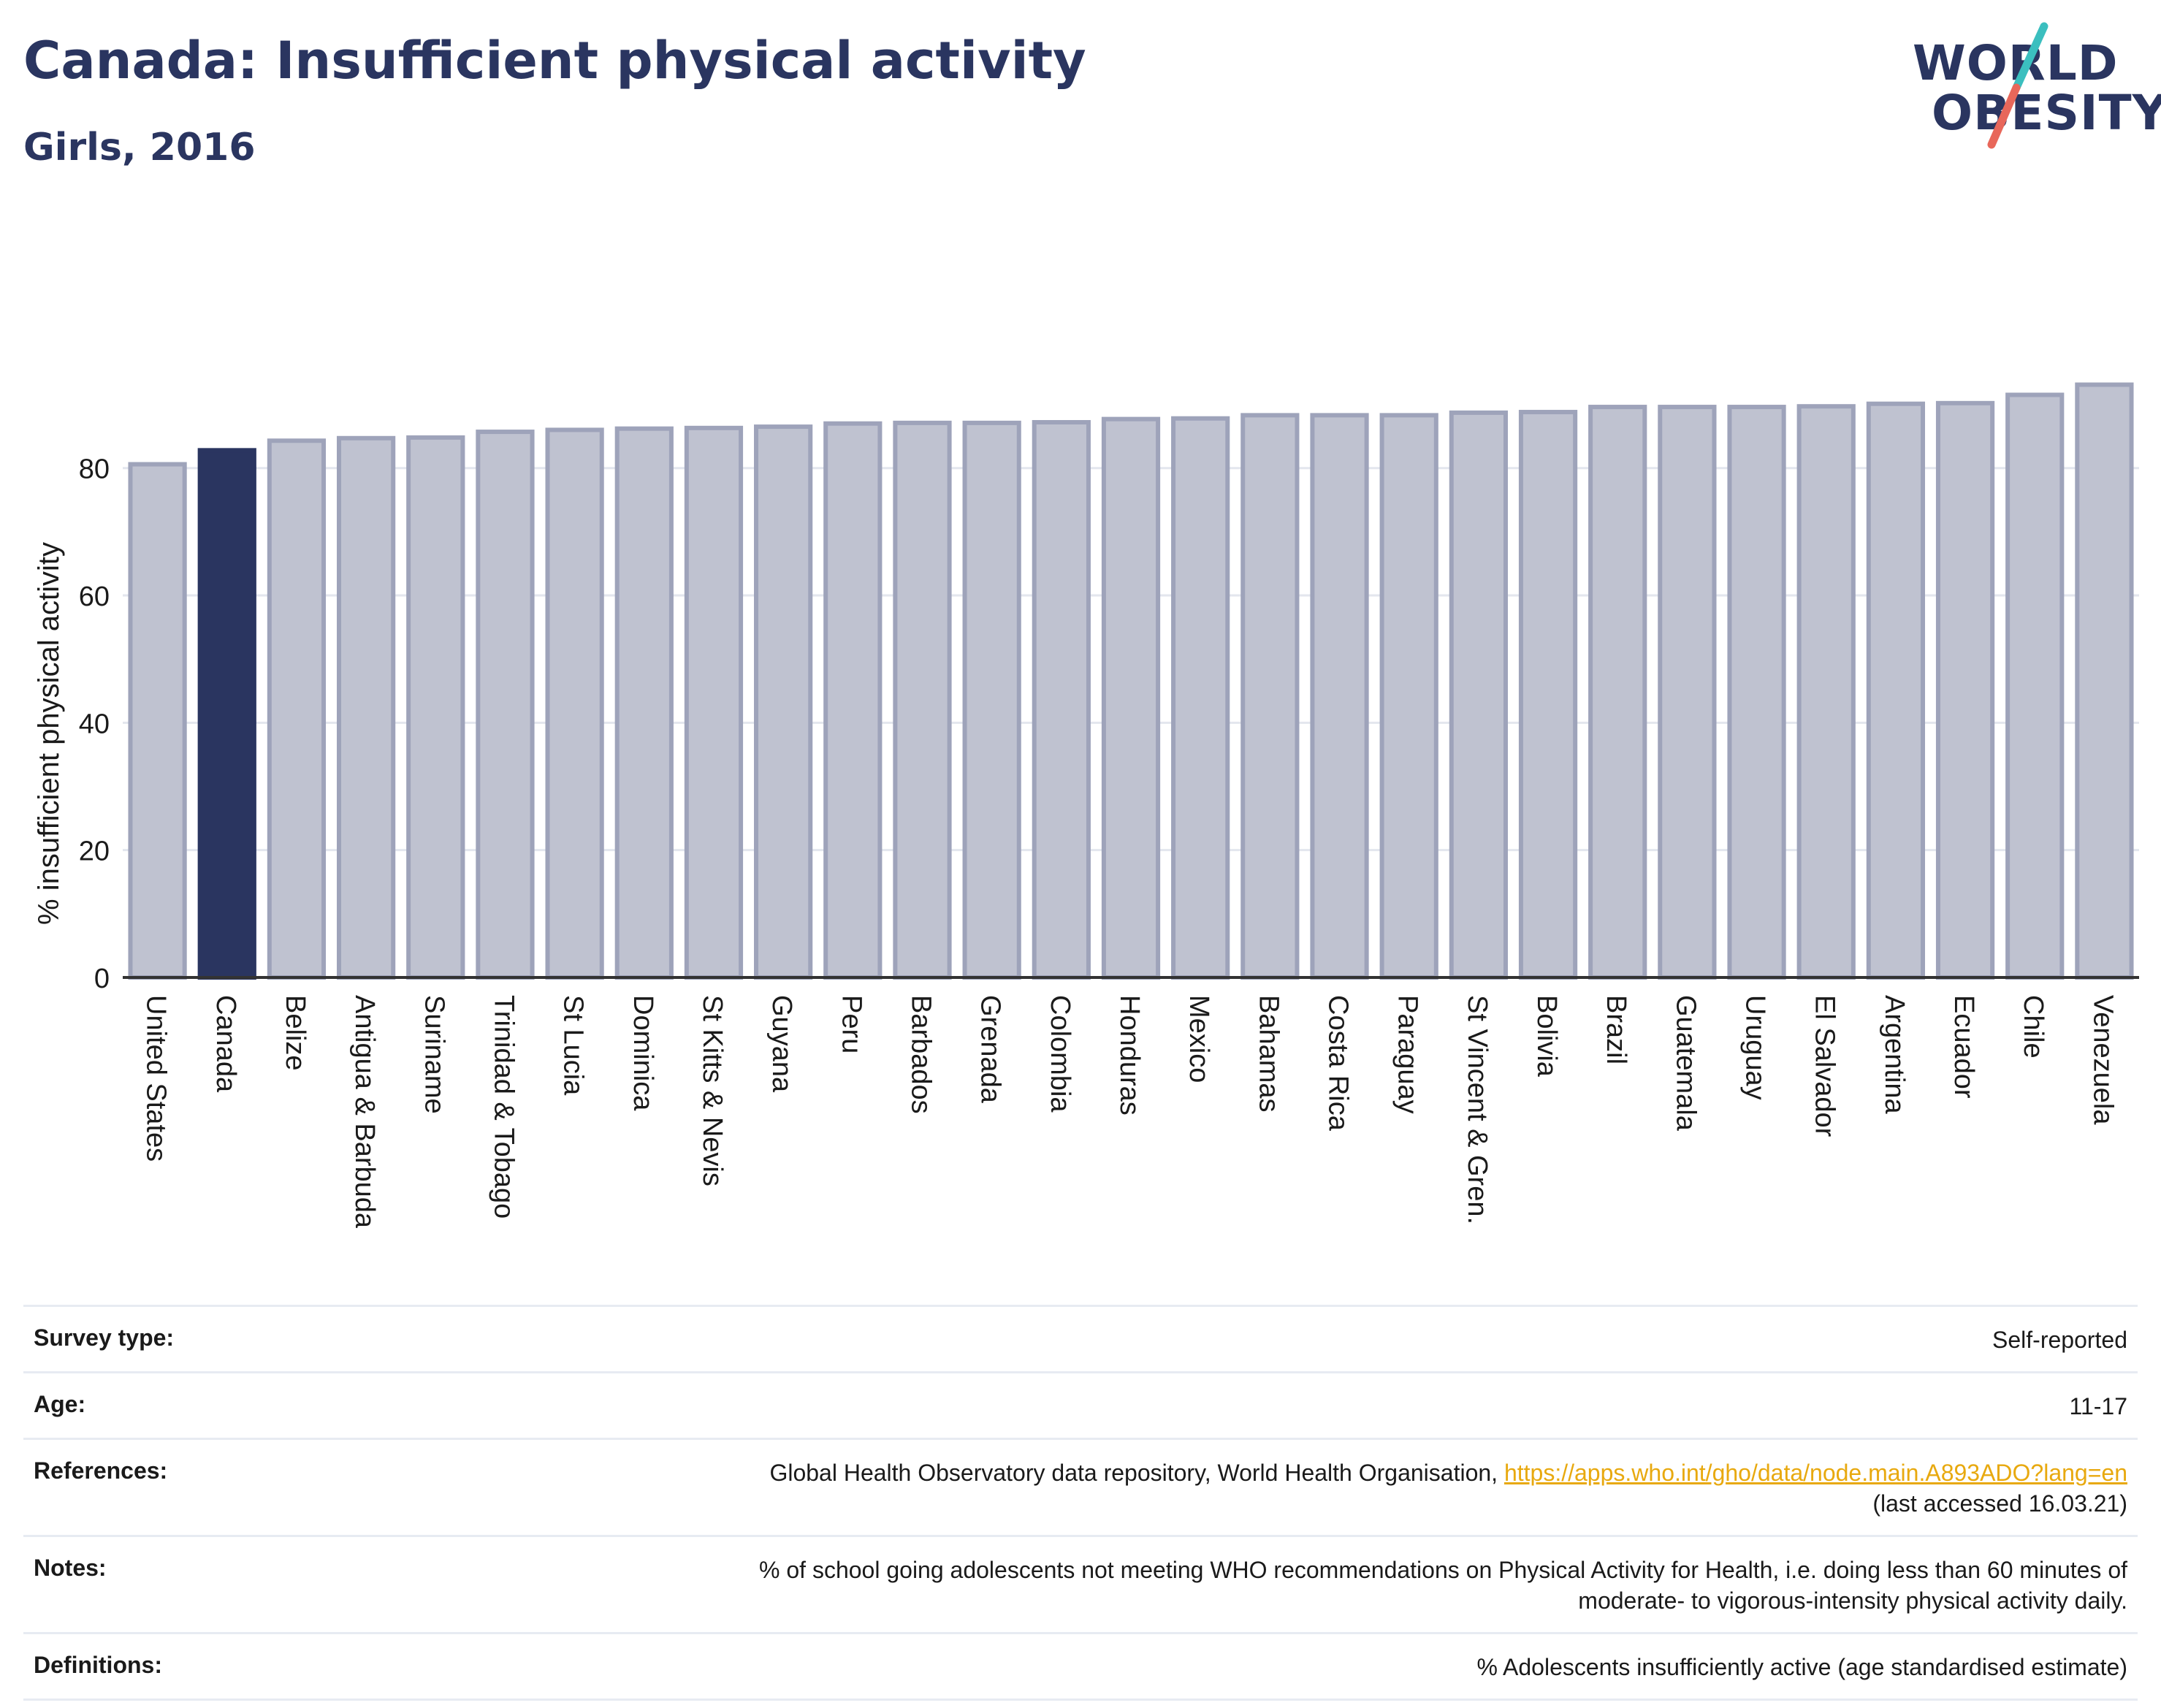 The image size is (2161, 1708). What do you see at coordinates (573, 1045) in the screenshot?
I see `x-tick-label: St Lucia` at bounding box center [573, 1045].